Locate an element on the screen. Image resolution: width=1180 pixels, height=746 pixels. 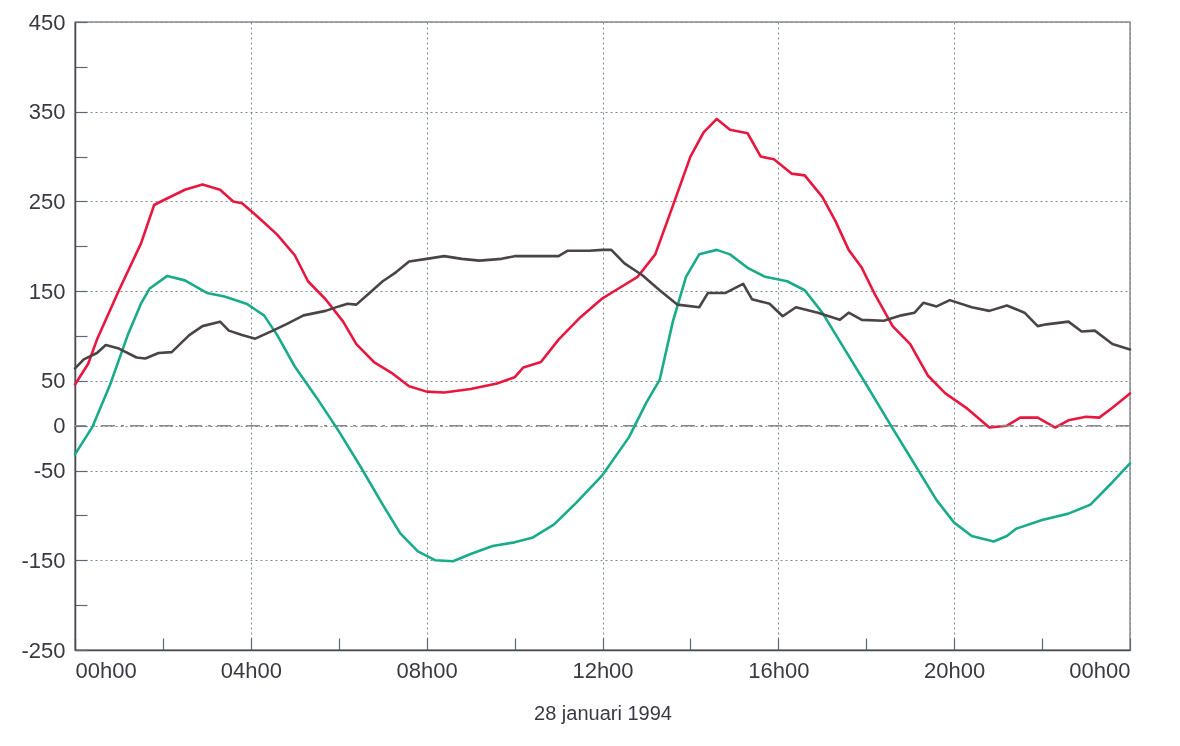
y-tick-label: -150 is located at coordinates (43, 560).